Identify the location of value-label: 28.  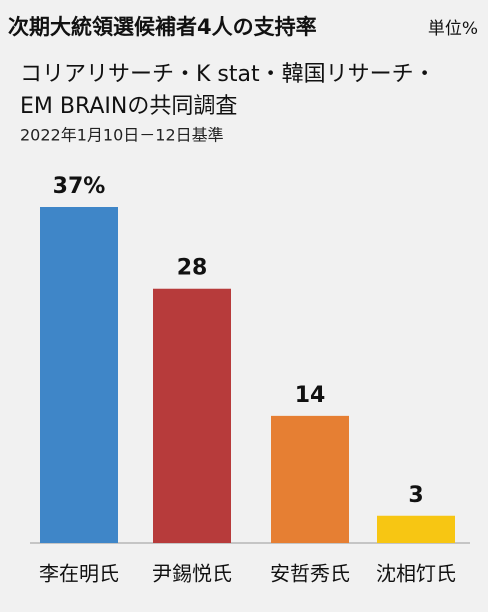
(192, 268).